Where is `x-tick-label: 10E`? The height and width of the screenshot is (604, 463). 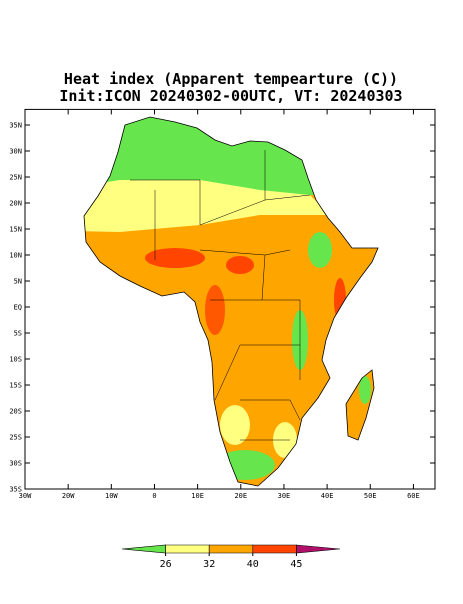
x-tick-label: 10E is located at coordinates (197, 496).